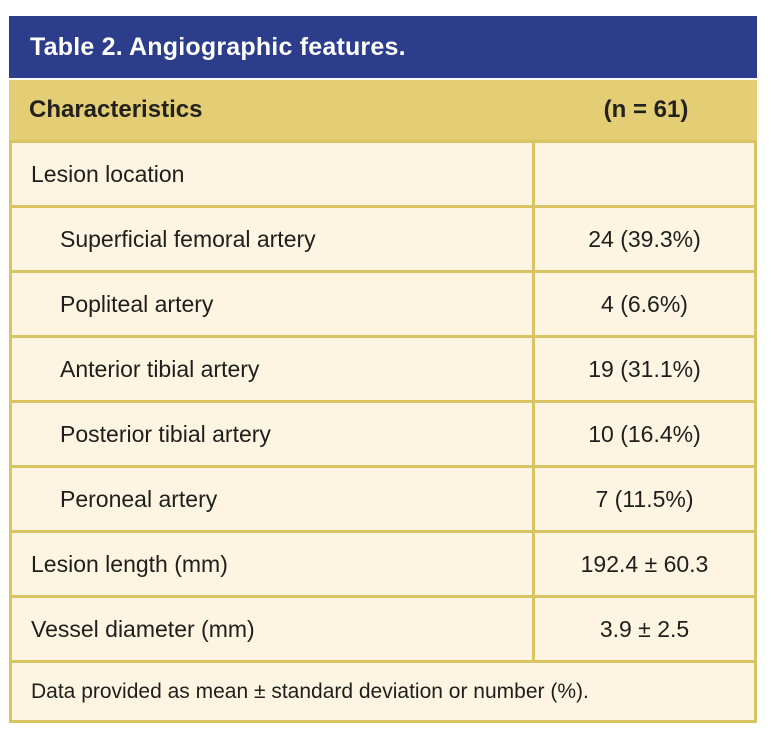  Describe the element at coordinates (643, 629) in the screenshot. I see `row-value: 3.9 ± 2.5` at that location.